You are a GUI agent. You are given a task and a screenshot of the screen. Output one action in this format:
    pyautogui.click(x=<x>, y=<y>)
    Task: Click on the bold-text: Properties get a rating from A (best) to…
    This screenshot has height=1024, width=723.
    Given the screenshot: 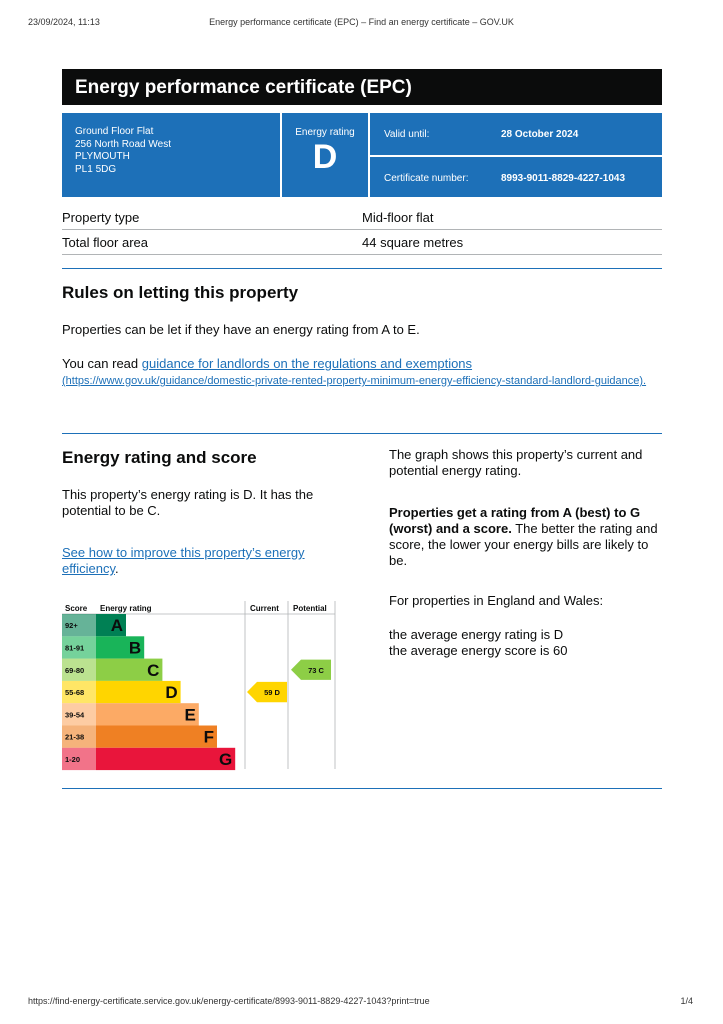 What is the action you would take?
    pyautogui.click(x=515, y=520)
    